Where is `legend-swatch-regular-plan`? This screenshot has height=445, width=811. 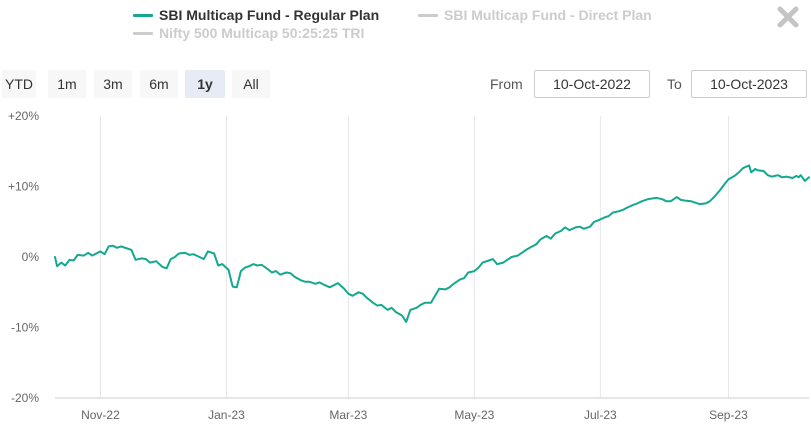 legend-swatch-regular-plan is located at coordinates (143, 15).